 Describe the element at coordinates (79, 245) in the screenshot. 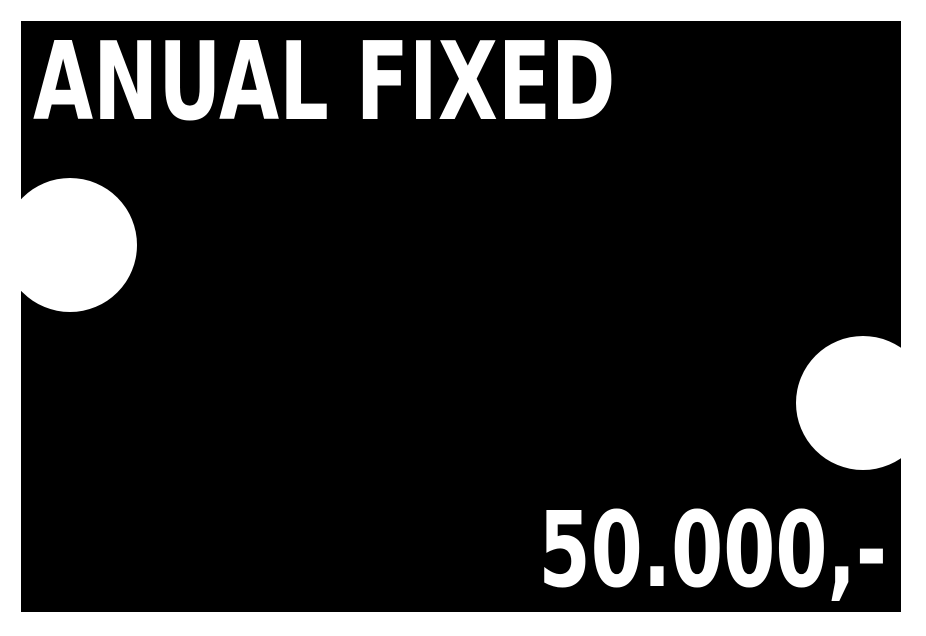

I see `decorative-circle-left` at that location.